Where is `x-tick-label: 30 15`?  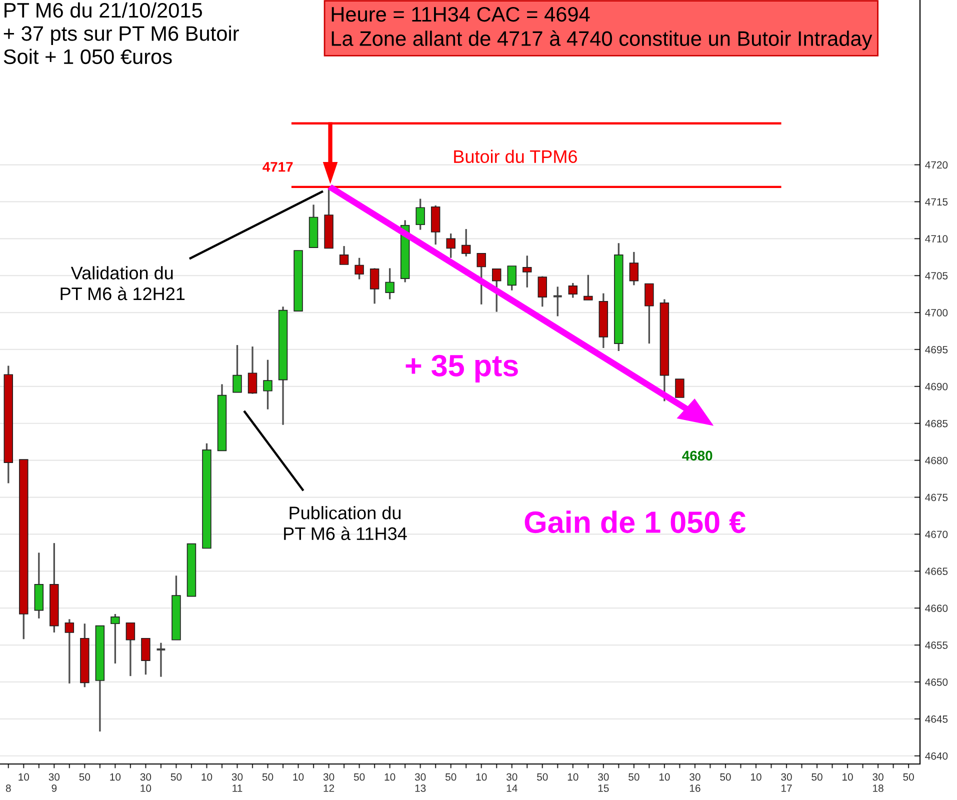
x-tick-label: 30 15 is located at coordinates (603, 782).